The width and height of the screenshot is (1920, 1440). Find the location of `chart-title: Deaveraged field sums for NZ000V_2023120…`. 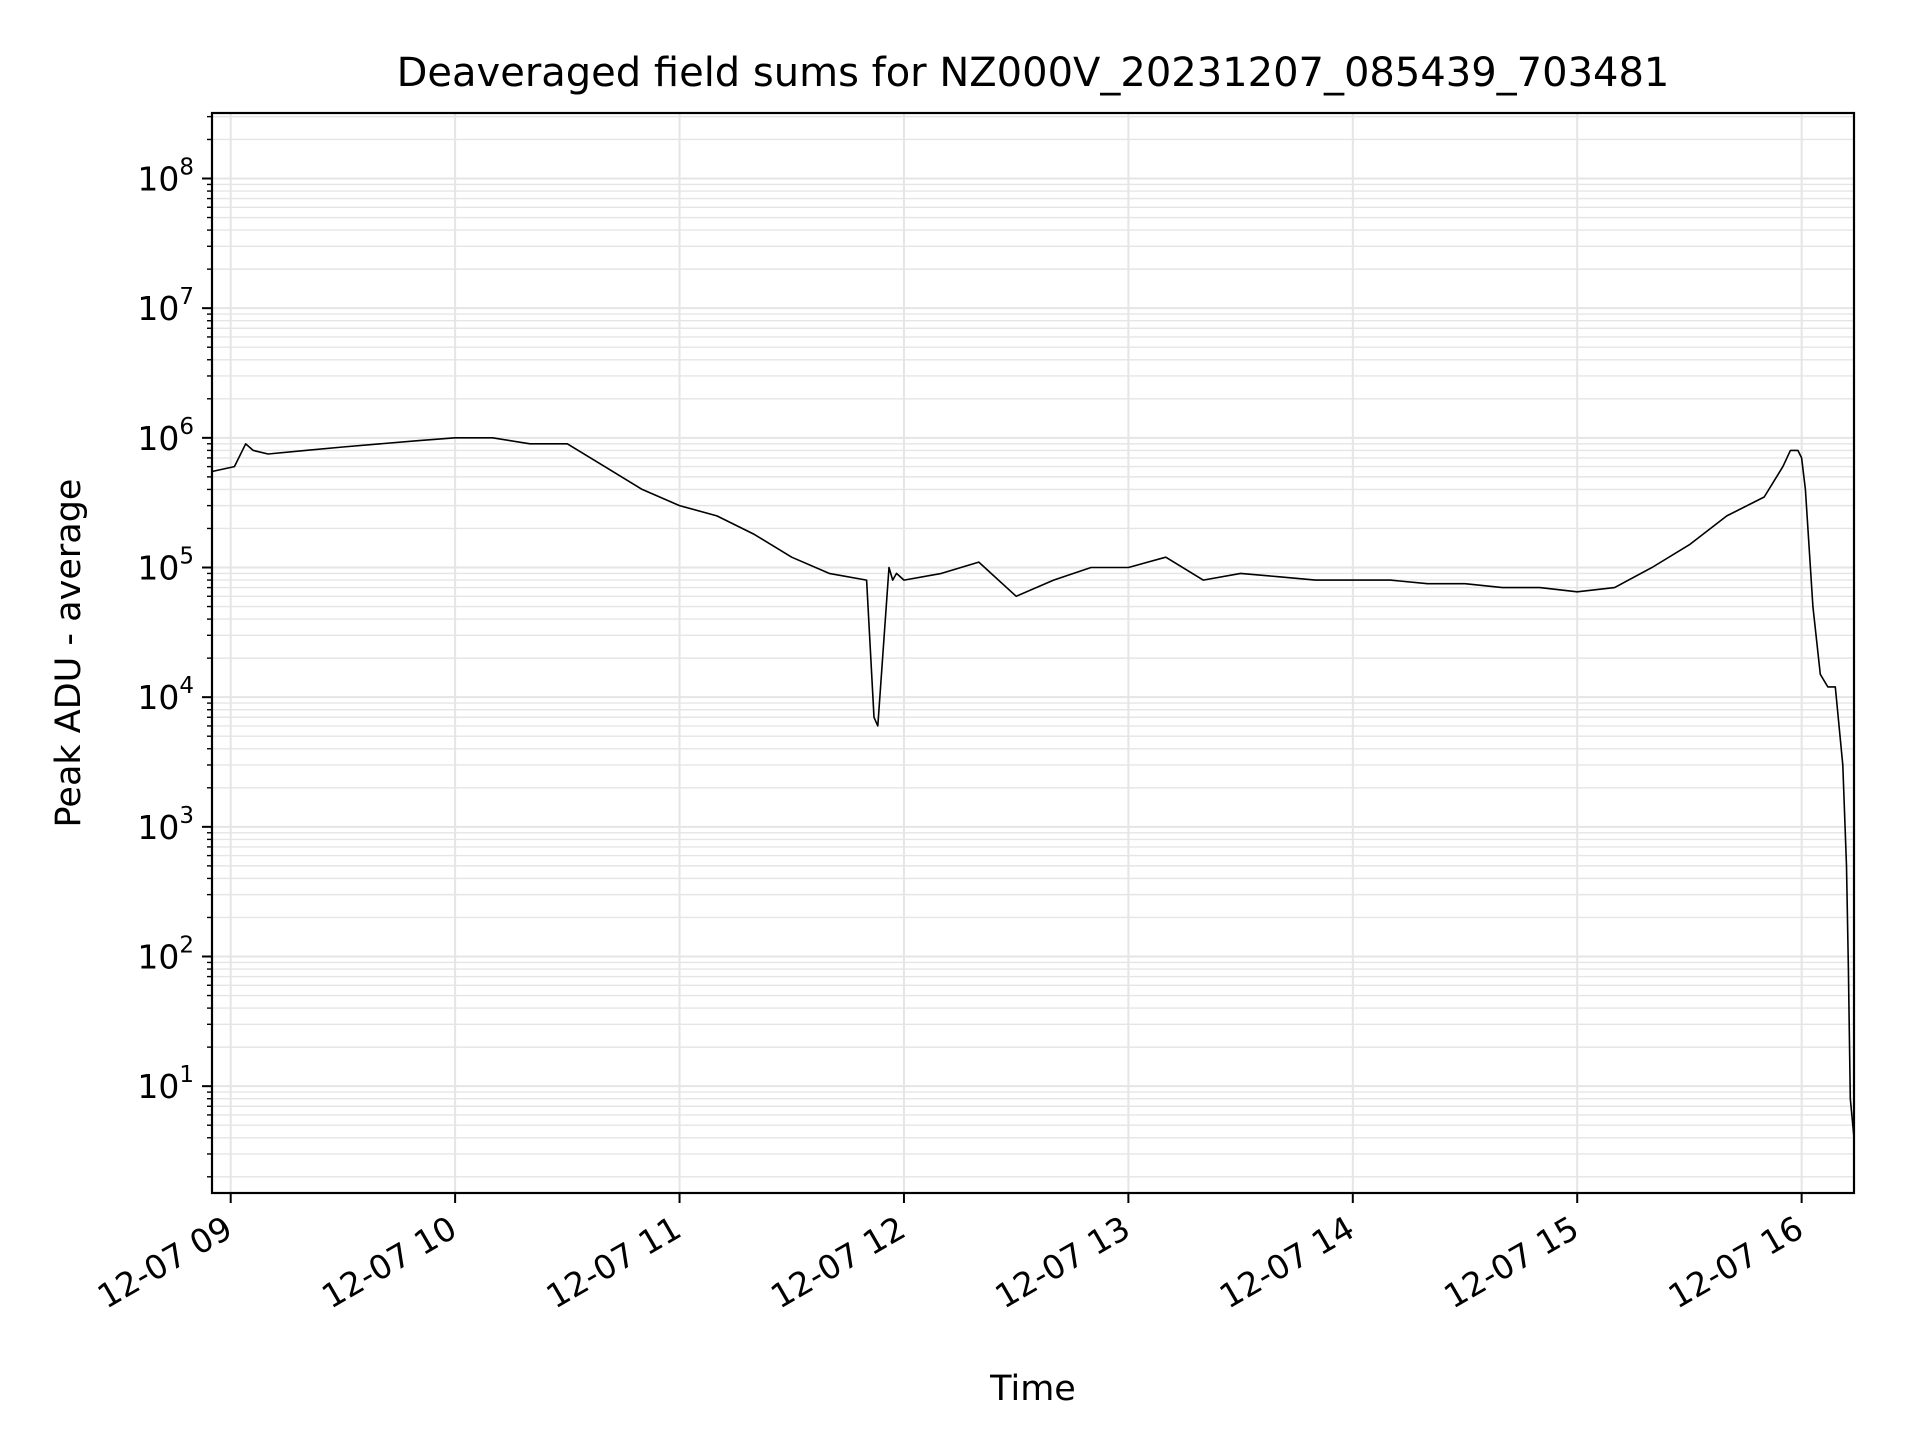

chart-title: Deaveraged field sums for NZ000V_2023120… is located at coordinates (1033, 73).